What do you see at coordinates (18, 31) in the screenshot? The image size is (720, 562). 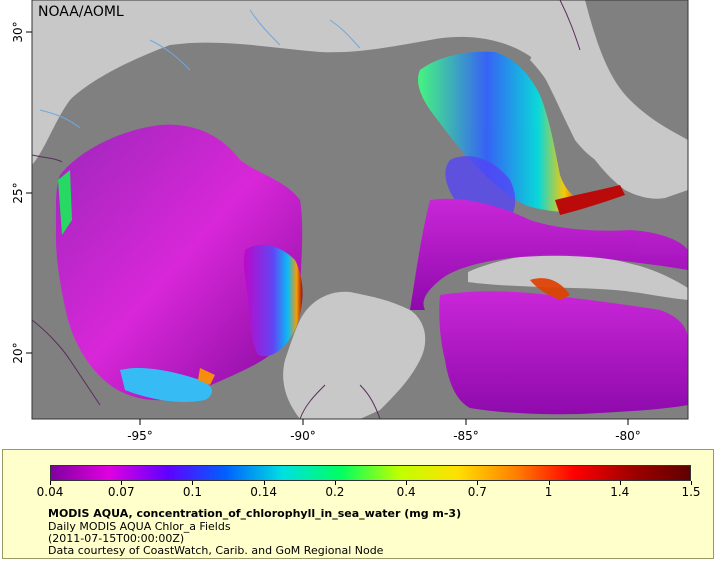 I see `lat-tick-label: 30°` at bounding box center [18, 31].